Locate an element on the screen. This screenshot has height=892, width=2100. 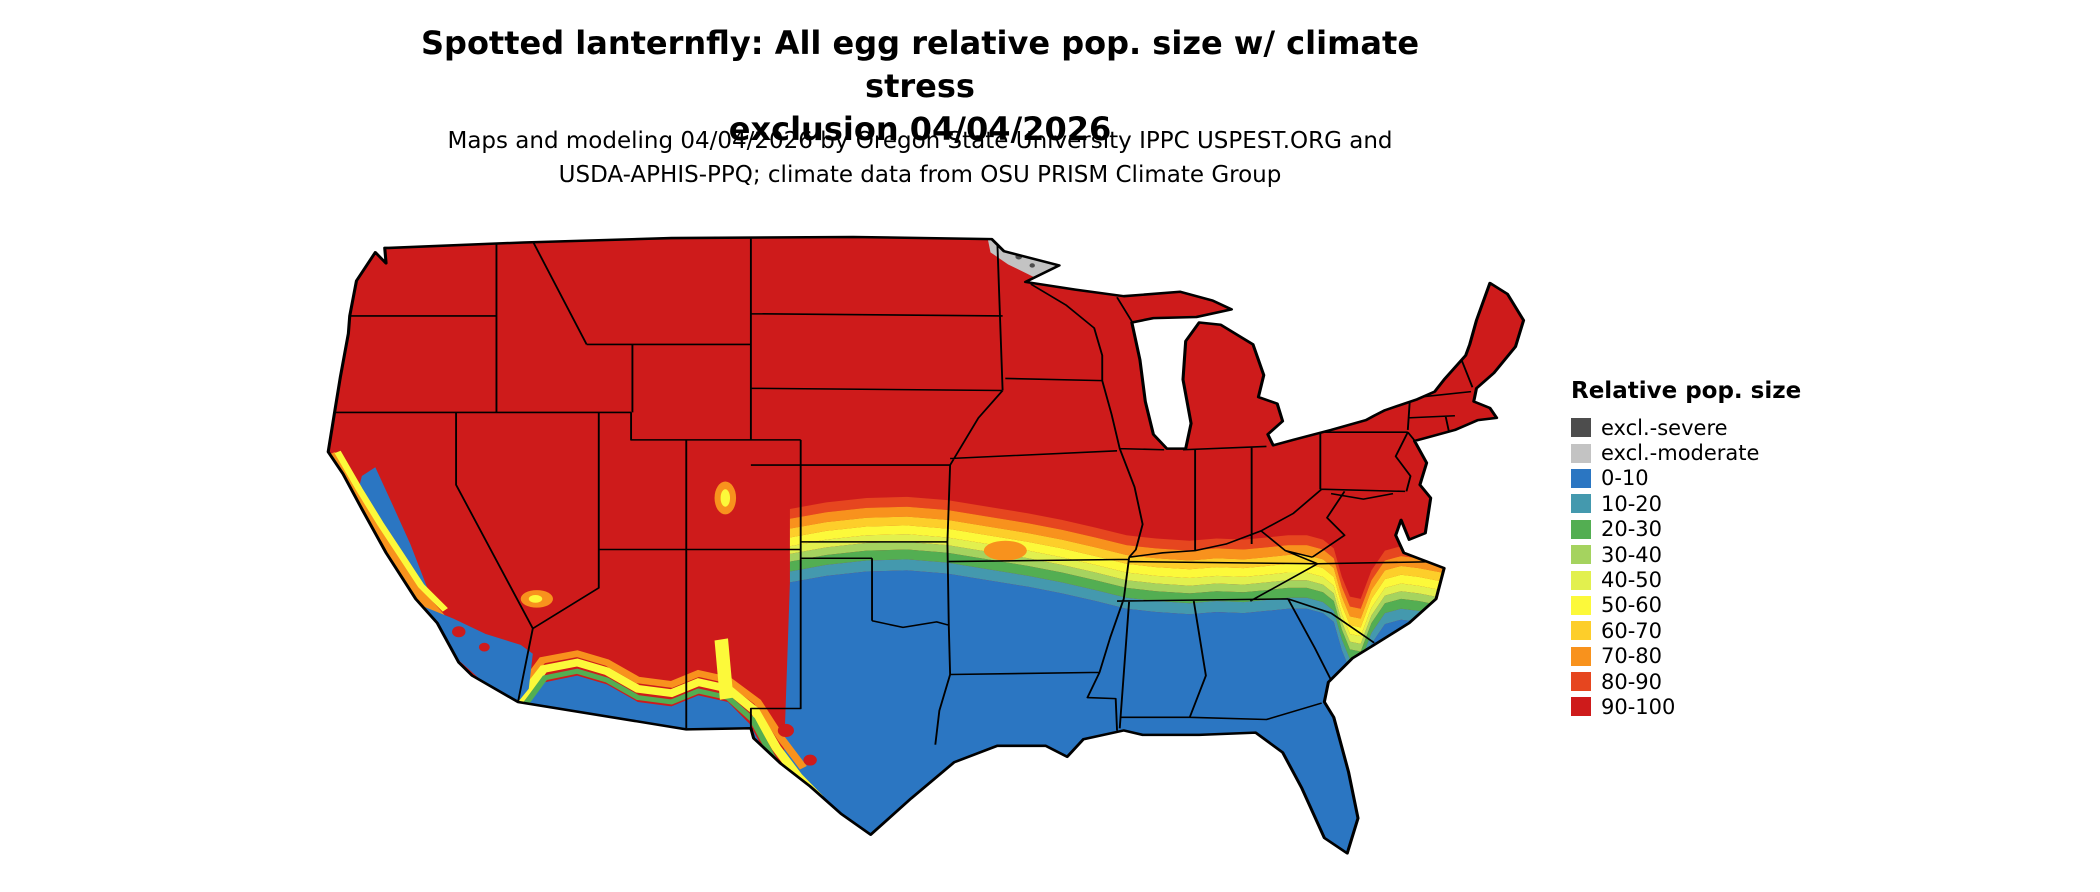
minnesota-exclusion-severe-speck is located at coordinates (1032, 265).